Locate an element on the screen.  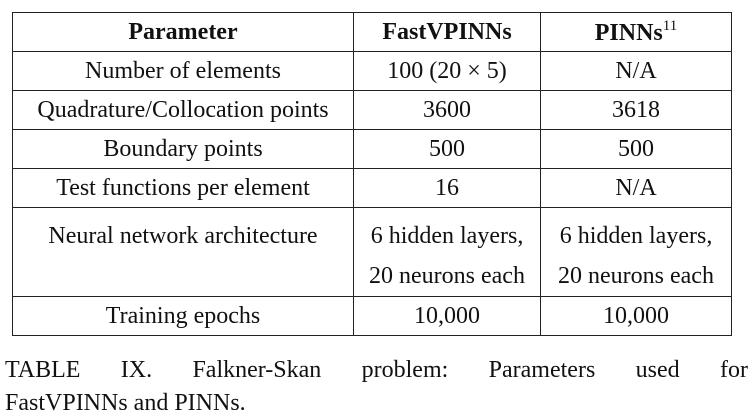
header-parameter: Parameter is located at coordinates (183, 32).